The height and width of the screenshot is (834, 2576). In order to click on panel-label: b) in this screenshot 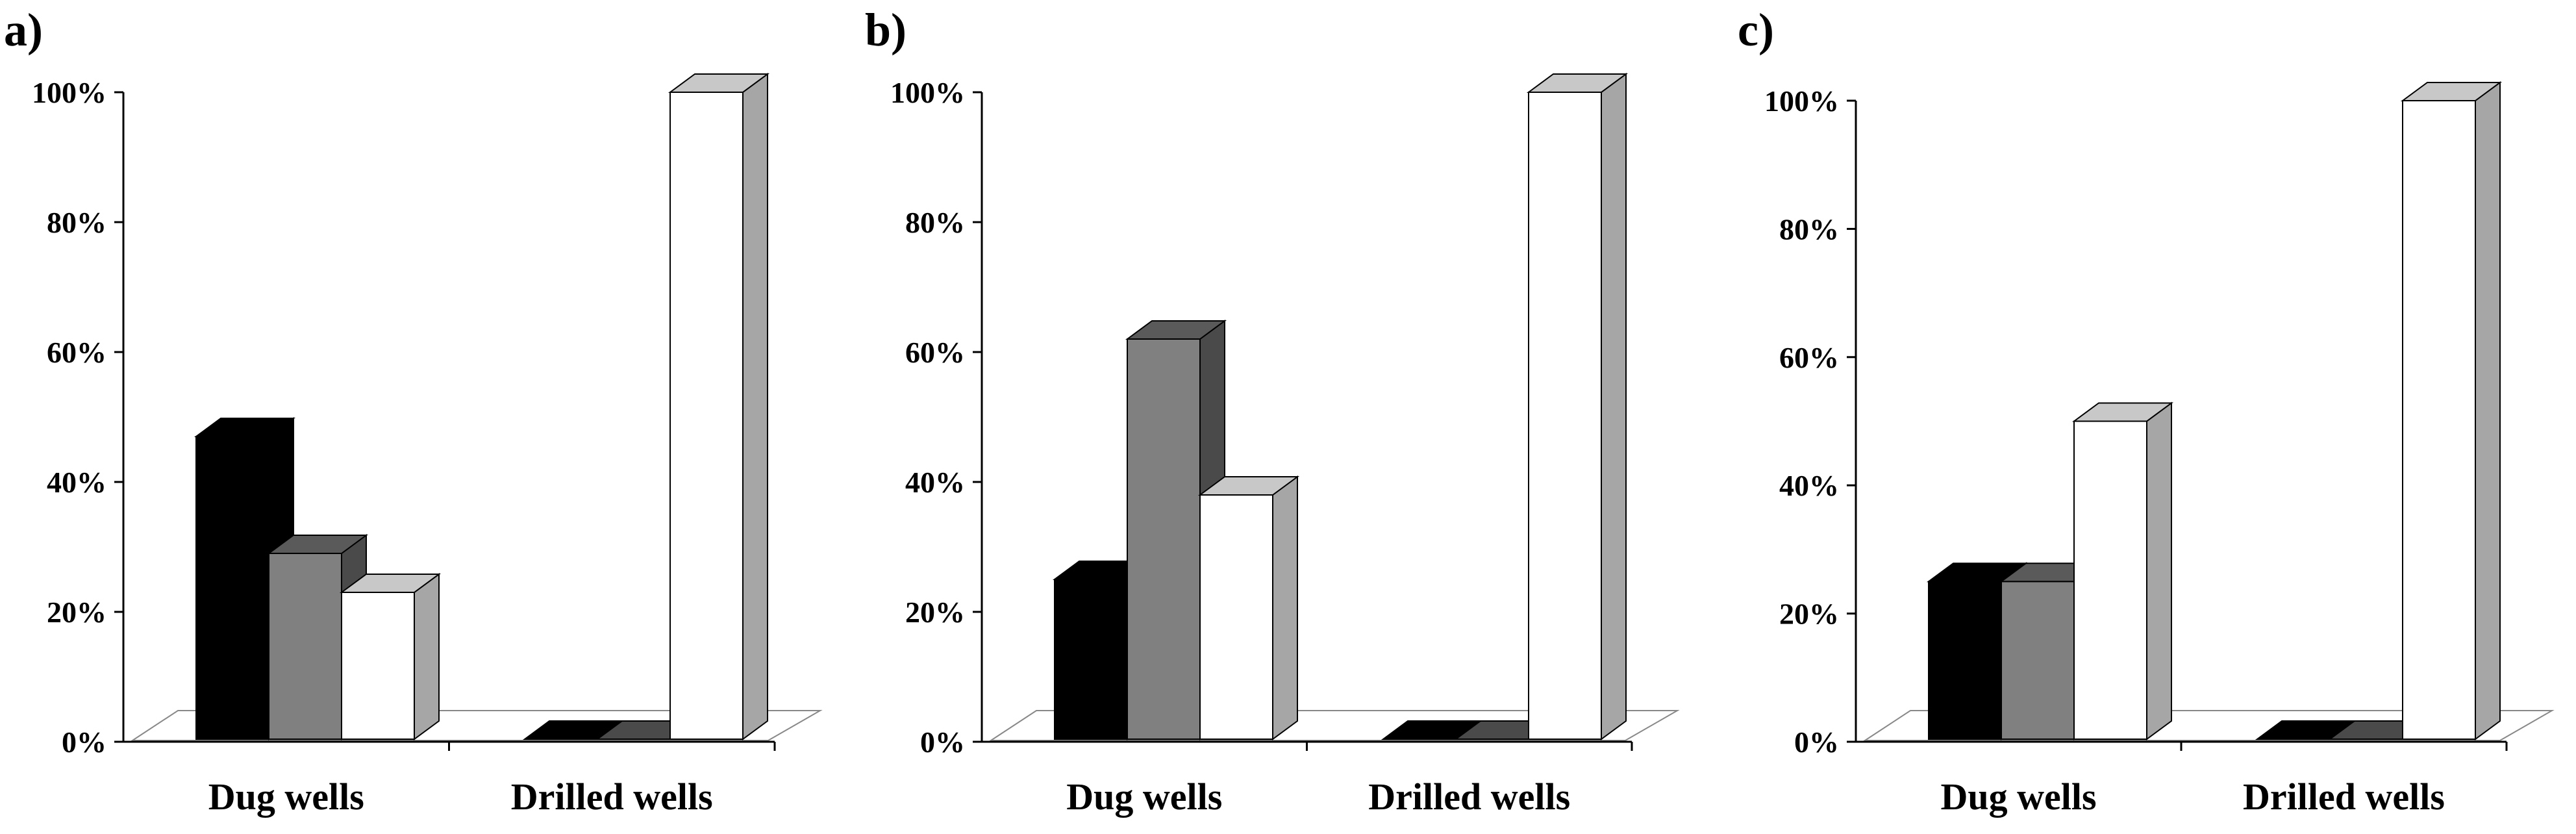, I will do `click(886, 30)`.